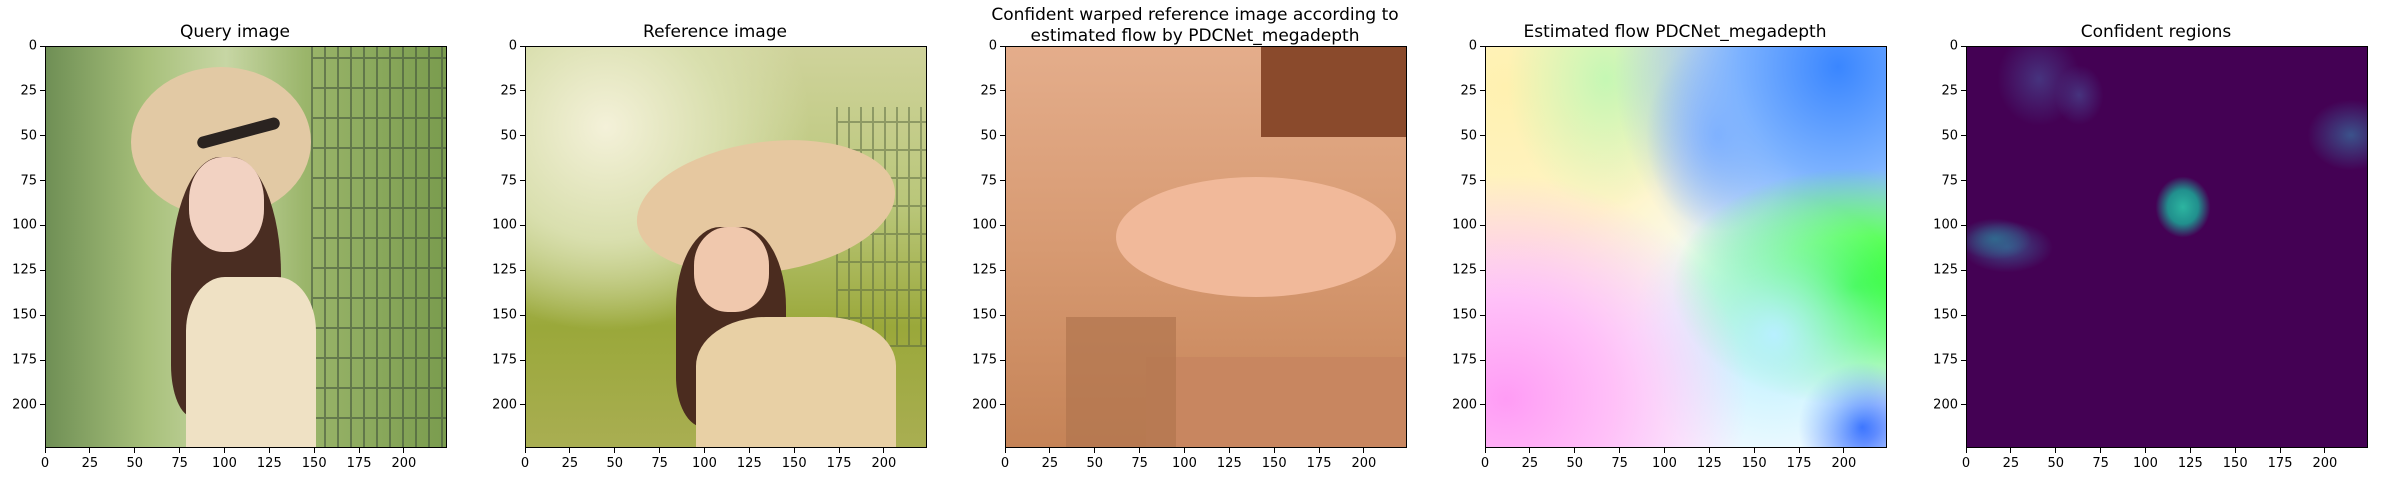  I want to click on x-tick-label: 25, so click(1050, 463).